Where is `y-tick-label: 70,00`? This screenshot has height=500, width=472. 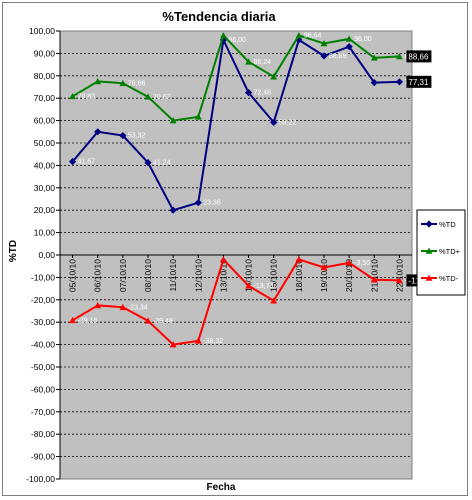 y-tick-label: 70,00 is located at coordinates (45, 98).